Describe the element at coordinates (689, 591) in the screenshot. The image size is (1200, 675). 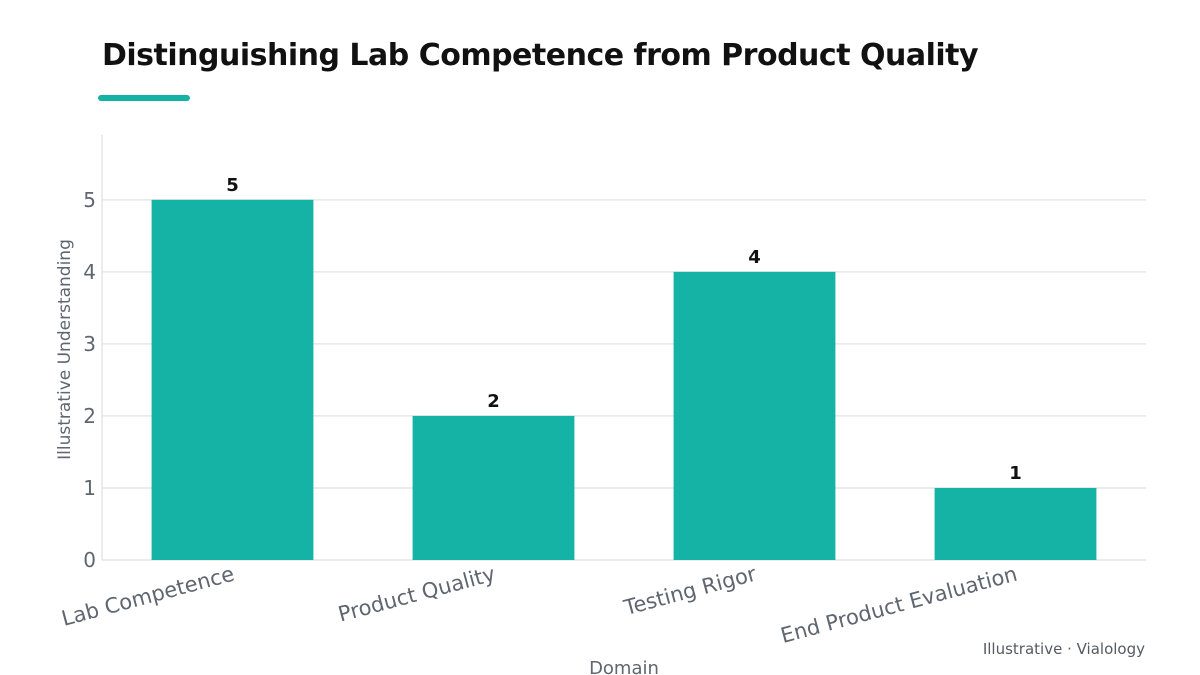
I see `x-tick-label: Testing Rigor` at that location.